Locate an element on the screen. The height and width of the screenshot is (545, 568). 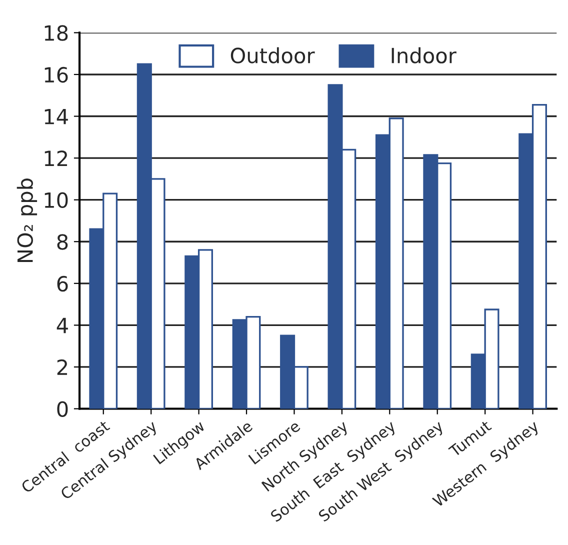
y-axis-title: NO₂ ppb is located at coordinates (27, 220).